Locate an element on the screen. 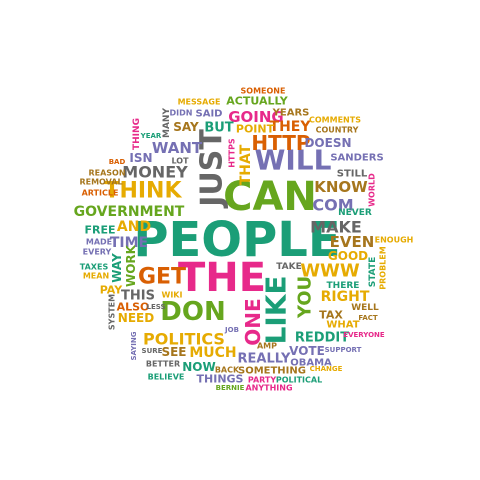 The width and height of the screenshot is (480, 480). word-this: THIS is located at coordinates (138, 296).